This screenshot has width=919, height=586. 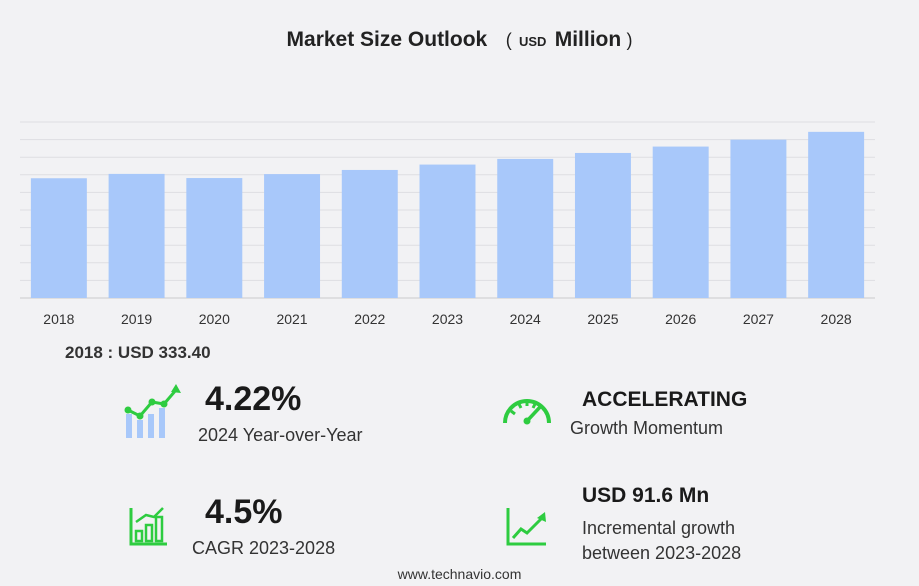 I want to click on chart-unit: ( USD Million ), so click(x=569, y=39).